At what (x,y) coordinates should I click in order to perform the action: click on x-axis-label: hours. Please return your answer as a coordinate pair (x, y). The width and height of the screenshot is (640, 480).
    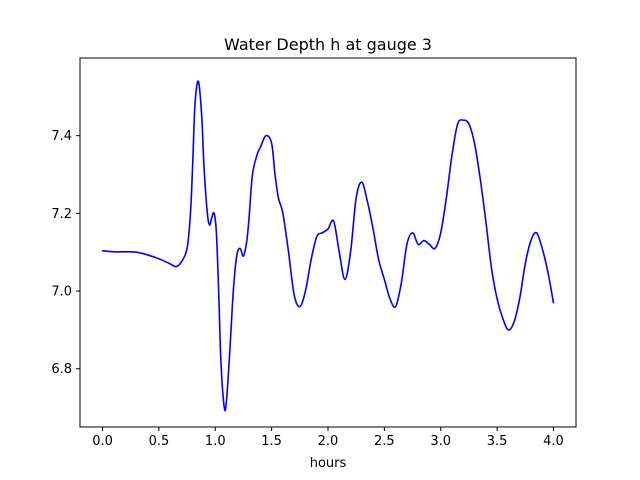
    Looking at the image, I should click on (328, 463).